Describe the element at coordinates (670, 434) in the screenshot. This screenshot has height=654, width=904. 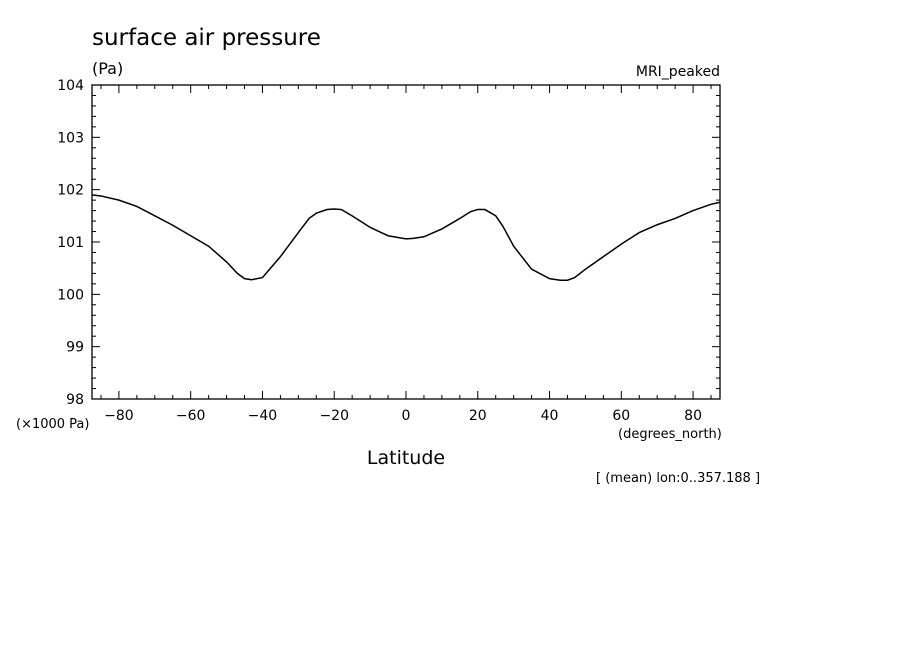
I see `x-unit-label: (degrees_north)` at that location.